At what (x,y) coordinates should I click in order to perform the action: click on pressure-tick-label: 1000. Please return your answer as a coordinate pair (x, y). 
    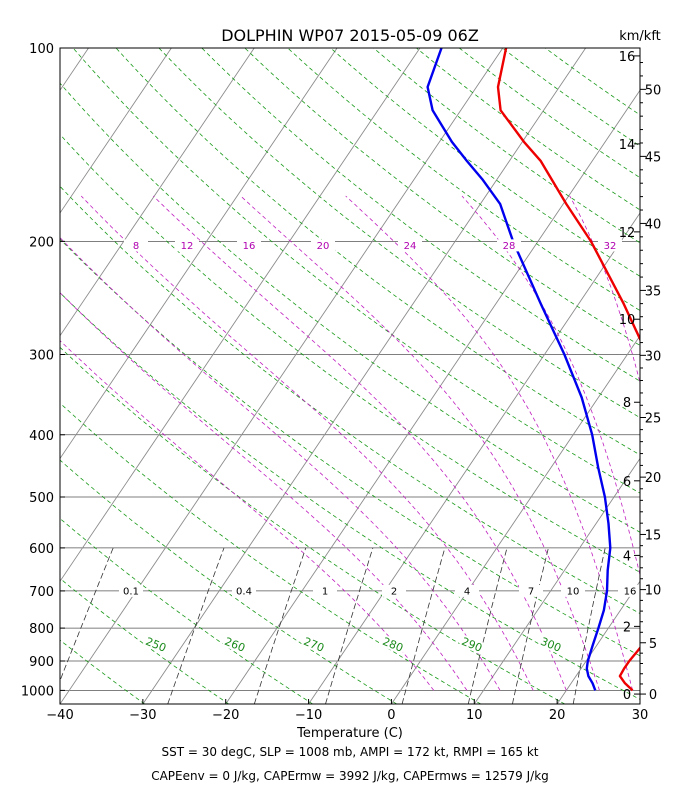
    Looking at the image, I should click on (37, 691).